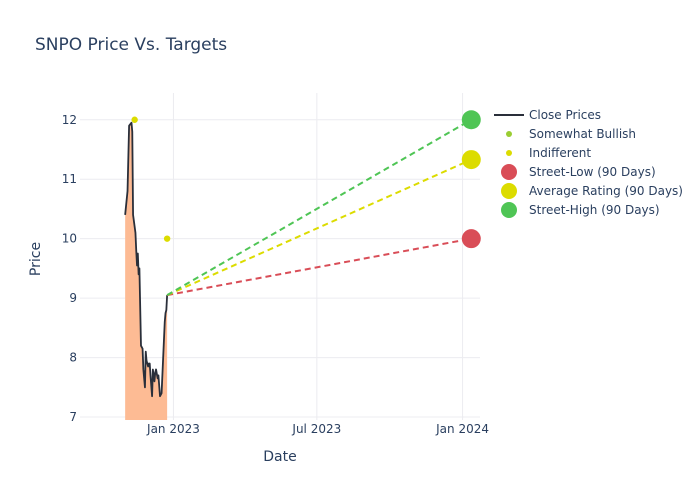 The image size is (700, 500). Describe the element at coordinates (594, 210) in the screenshot. I see `legend-label: Street-High (90 Days)` at that location.